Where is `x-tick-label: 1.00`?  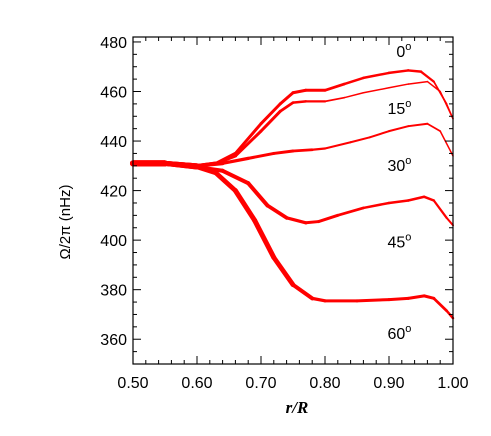 x-tick-label: 1.00 is located at coordinates (452, 383).